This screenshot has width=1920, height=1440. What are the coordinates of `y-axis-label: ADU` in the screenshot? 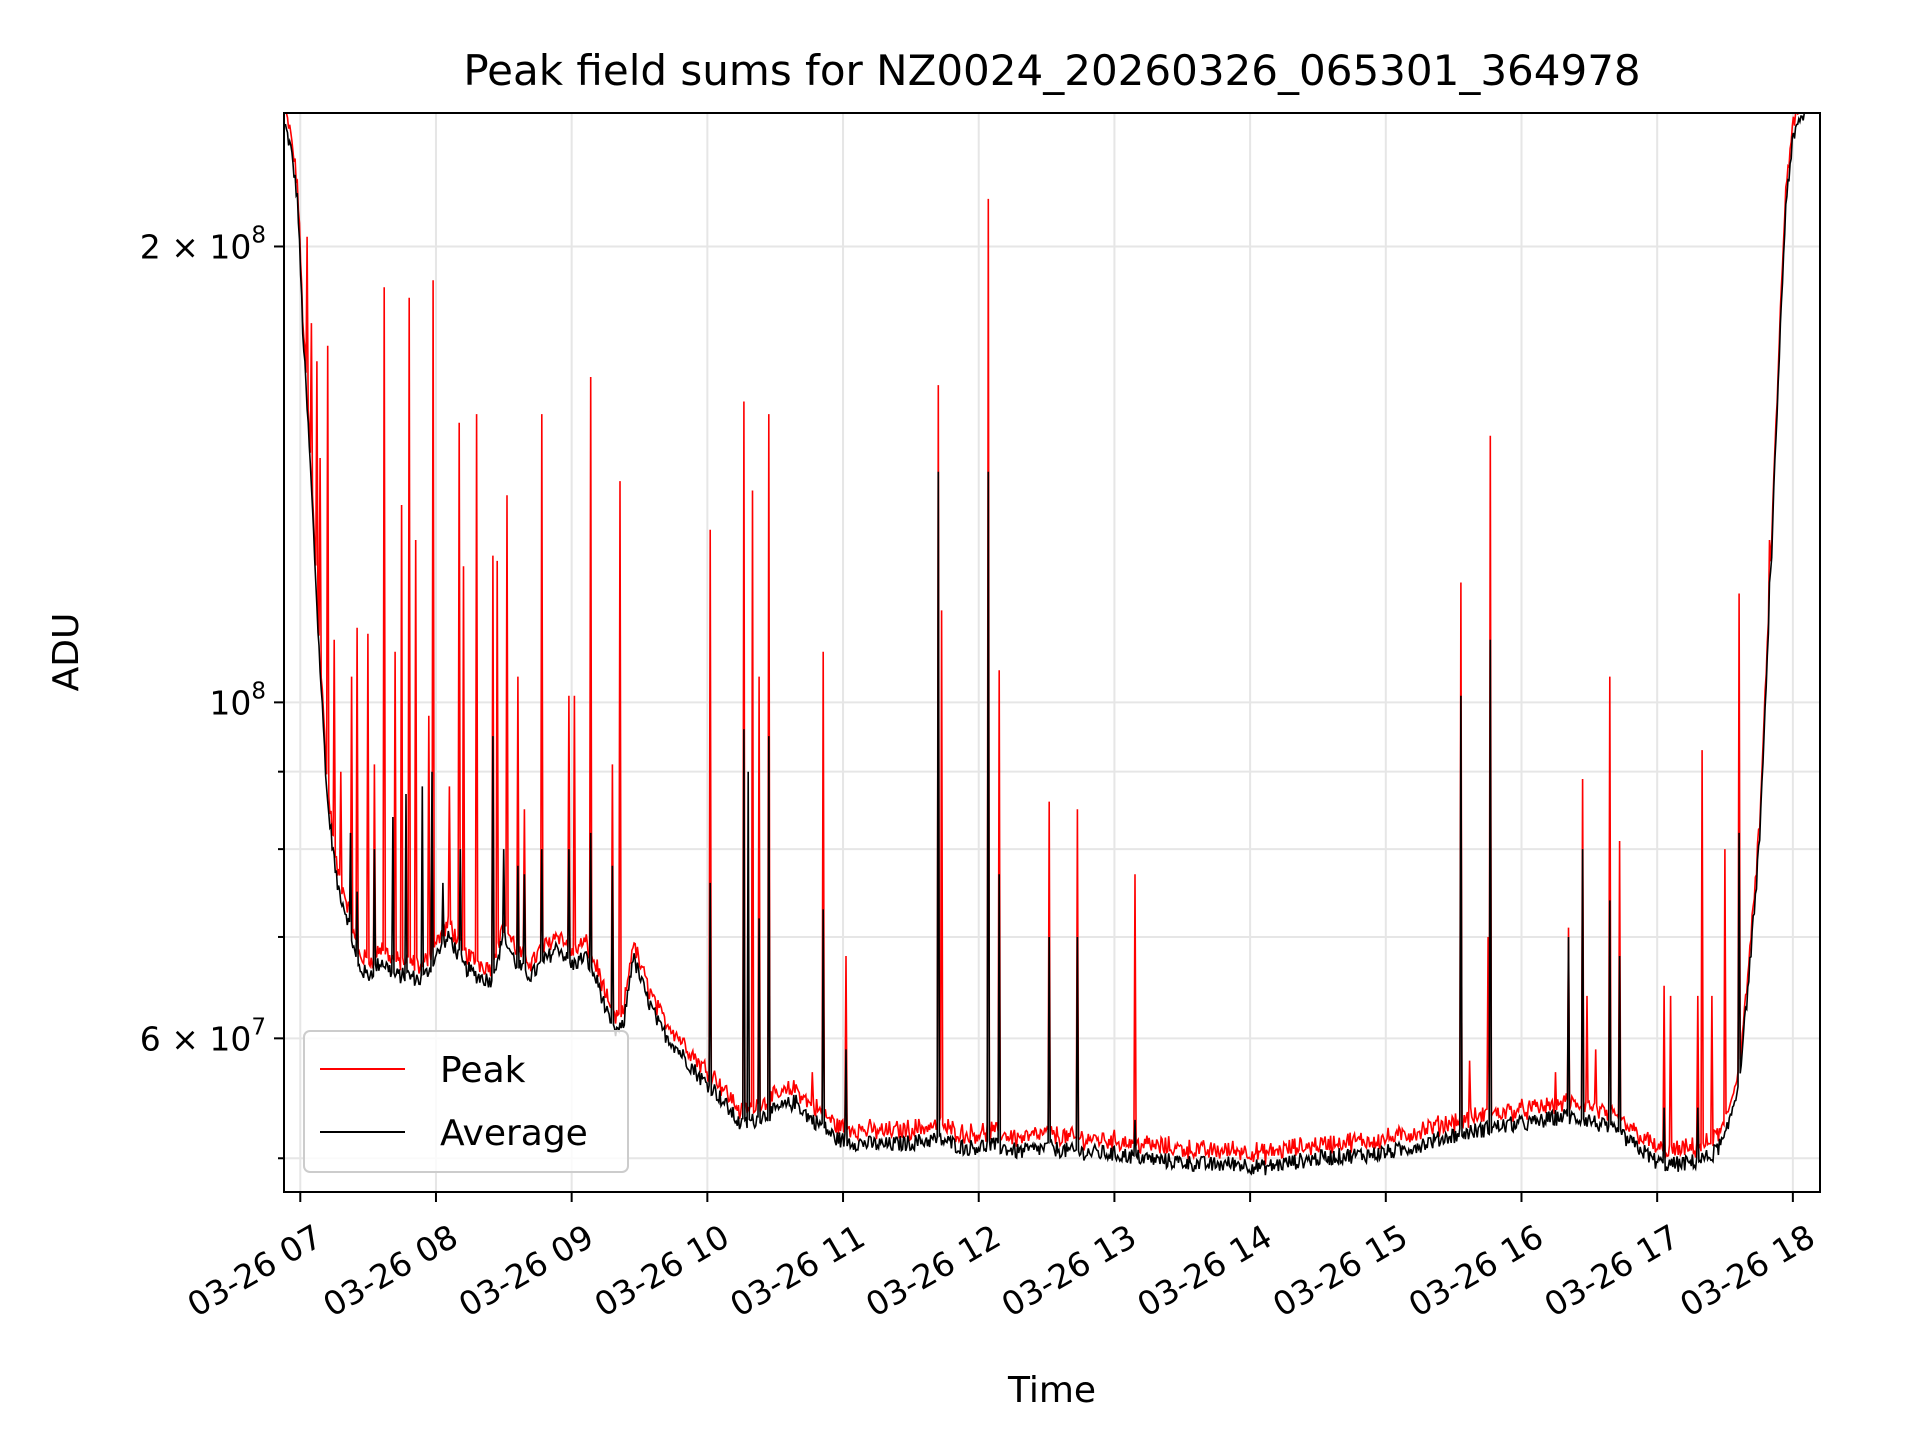 It's located at (66, 652).